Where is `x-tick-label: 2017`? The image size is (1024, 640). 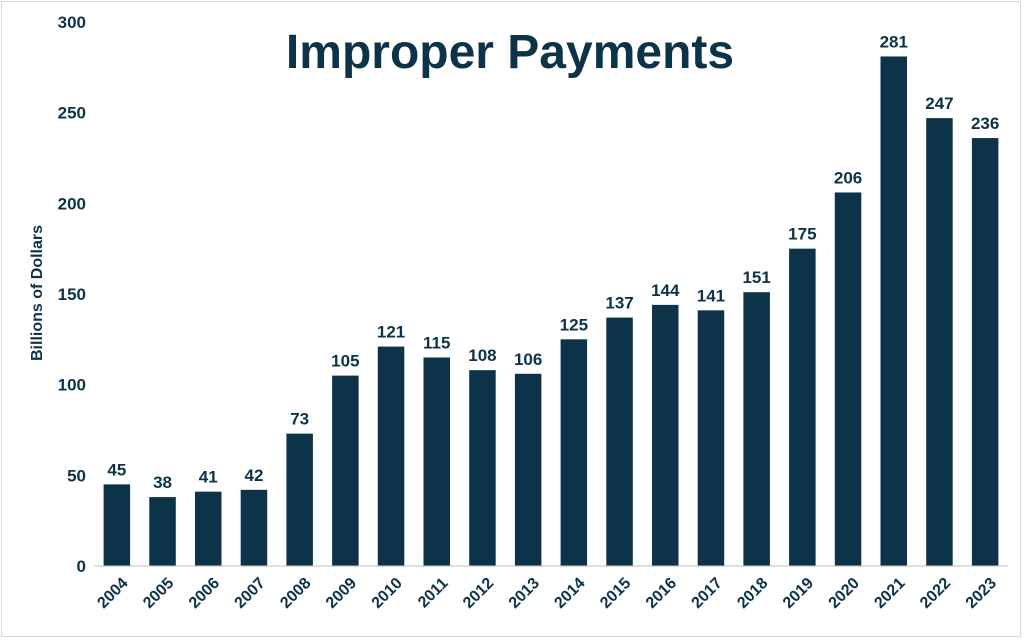 x-tick-label: 2017 is located at coordinates (707, 593).